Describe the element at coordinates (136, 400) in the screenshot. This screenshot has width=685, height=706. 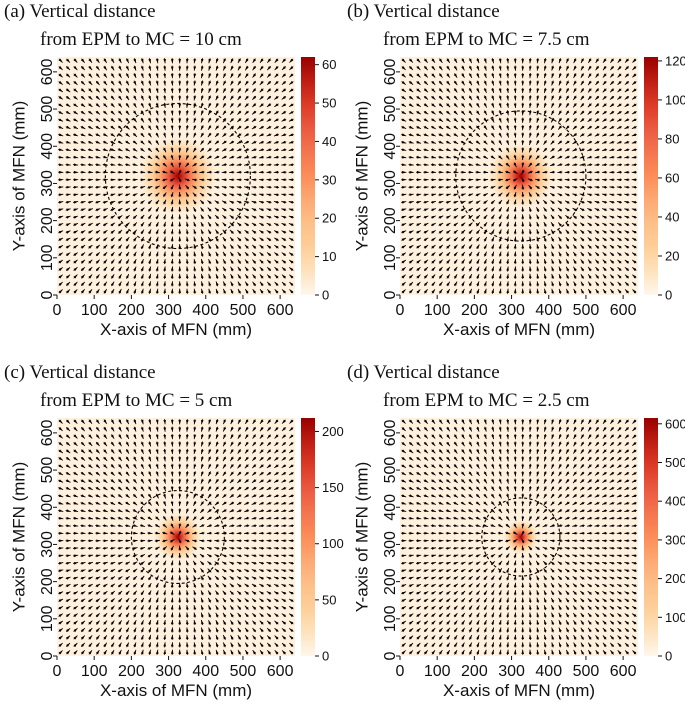
I see `panel-title-line2: from EPM to MC = 5 cm` at that location.